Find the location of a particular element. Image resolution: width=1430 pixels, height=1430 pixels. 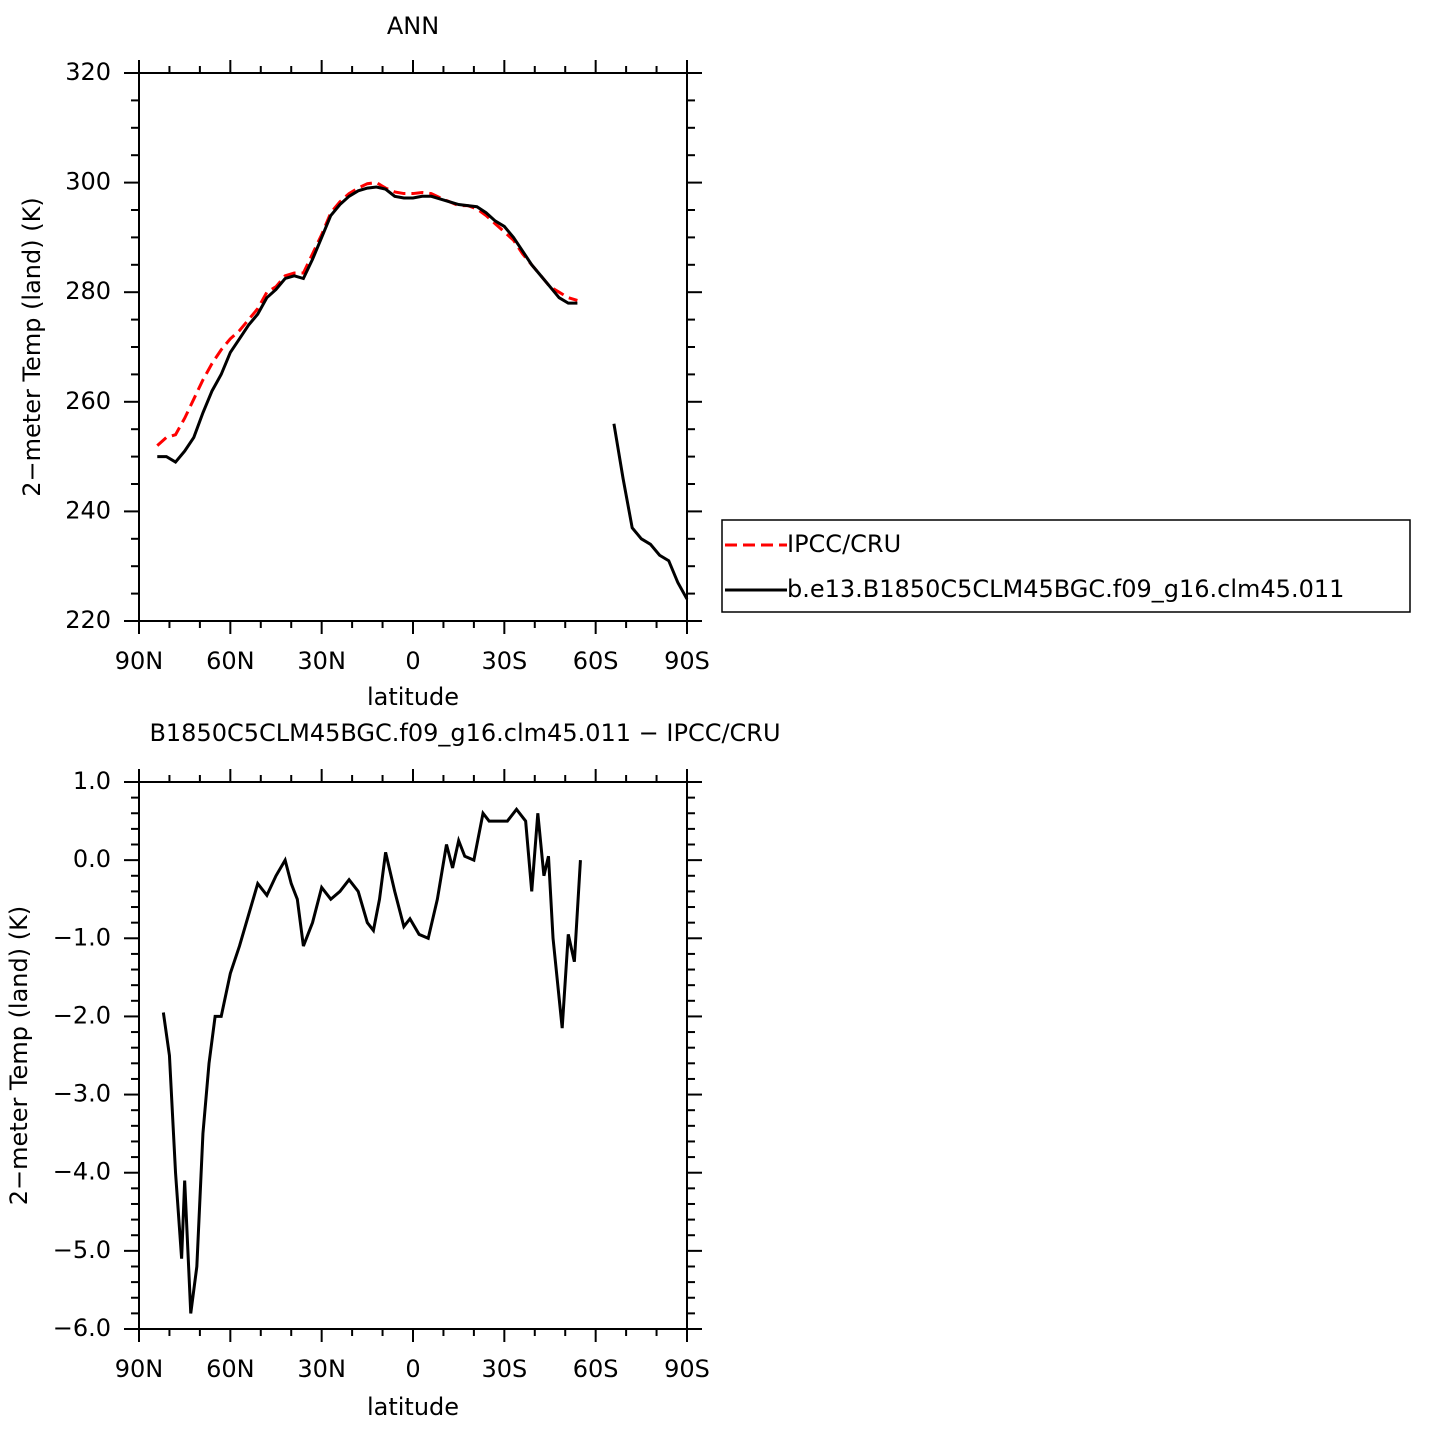

legend-label: b.e13.B1850C5CLM45BGC.f09_g16.clm45.011 is located at coordinates (1065, 589).